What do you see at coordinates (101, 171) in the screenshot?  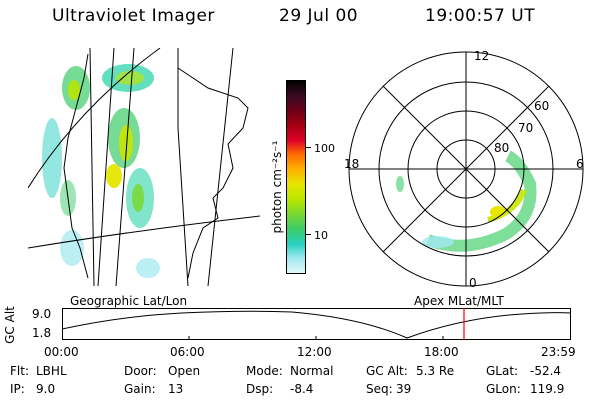 I see `aurora-emission` at bounding box center [101, 171].